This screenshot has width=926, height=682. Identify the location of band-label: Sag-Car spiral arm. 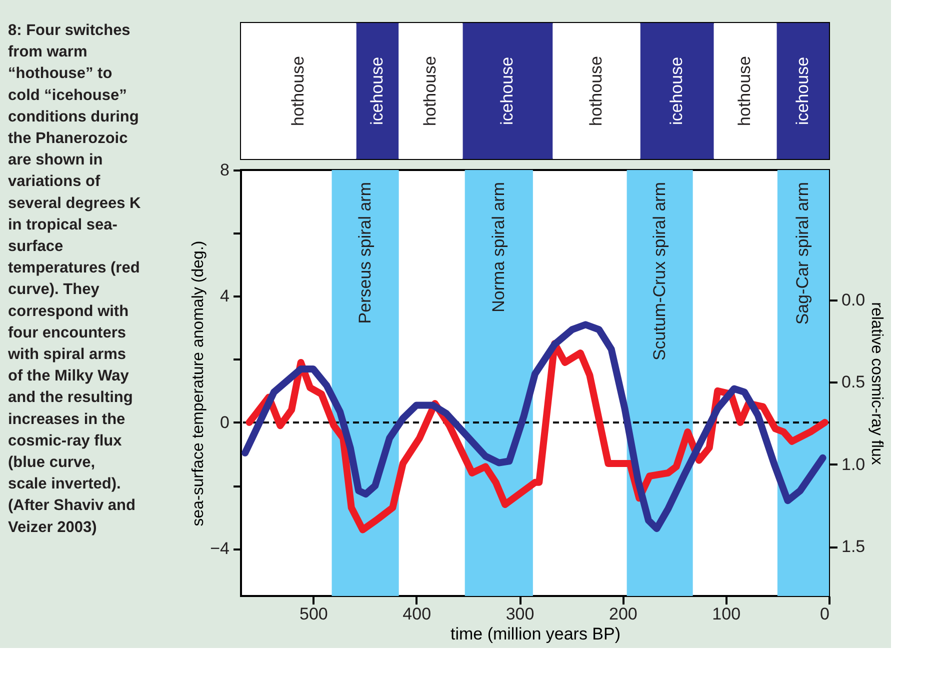
(802, 253).